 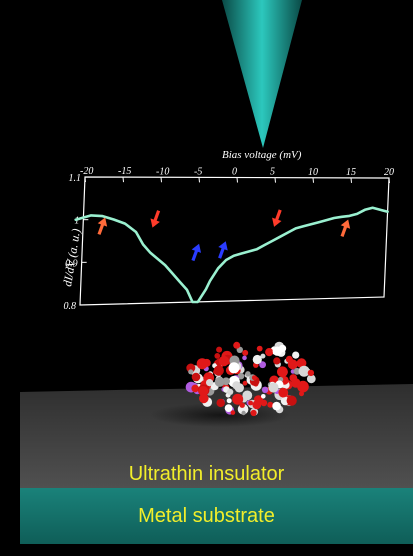 What do you see at coordinates (71, 263) in the screenshot?
I see `y-tick-label: 0.9` at bounding box center [71, 263].